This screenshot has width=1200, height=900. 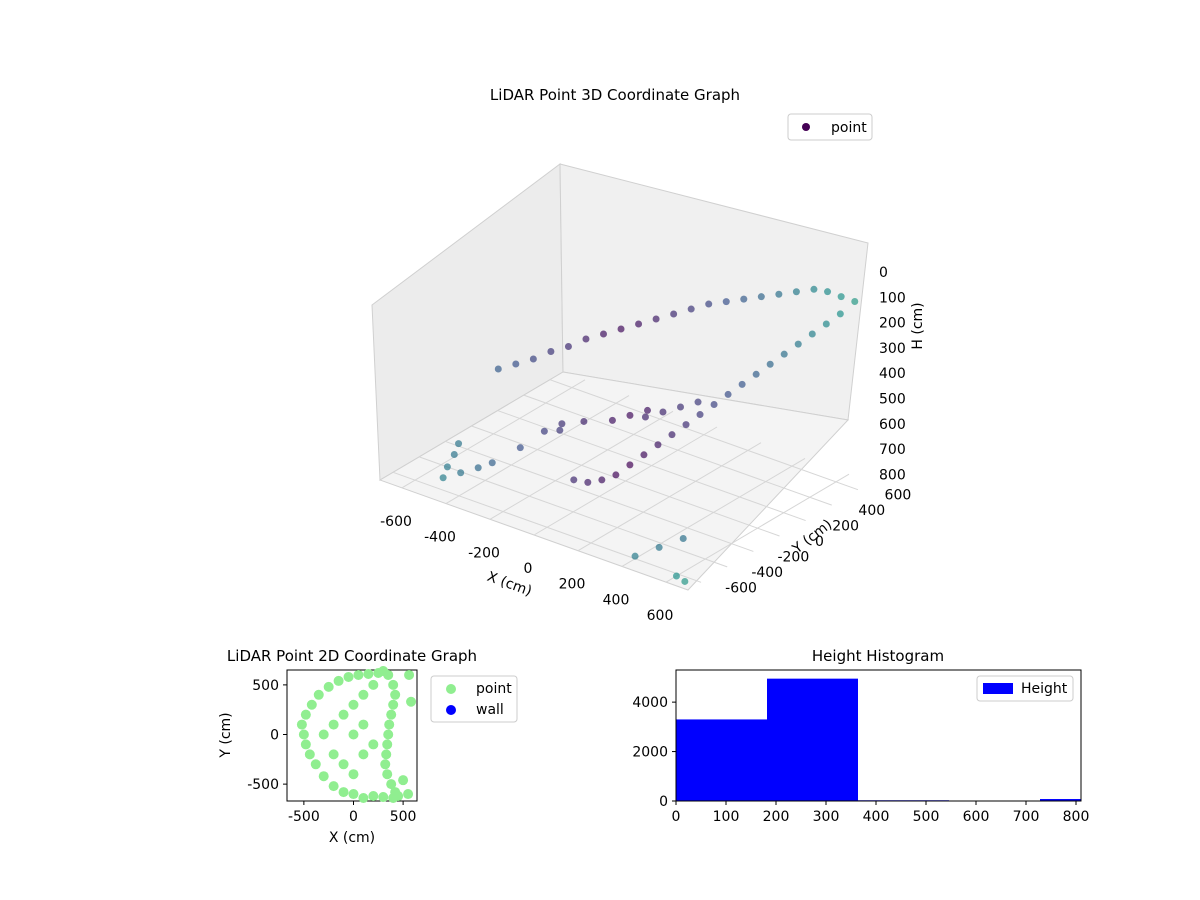 What do you see at coordinates (352, 656) in the screenshot?
I see `chart-2d-title: LiDAR Point 2D Coordinate Graph` at bounding box center [352, 656].